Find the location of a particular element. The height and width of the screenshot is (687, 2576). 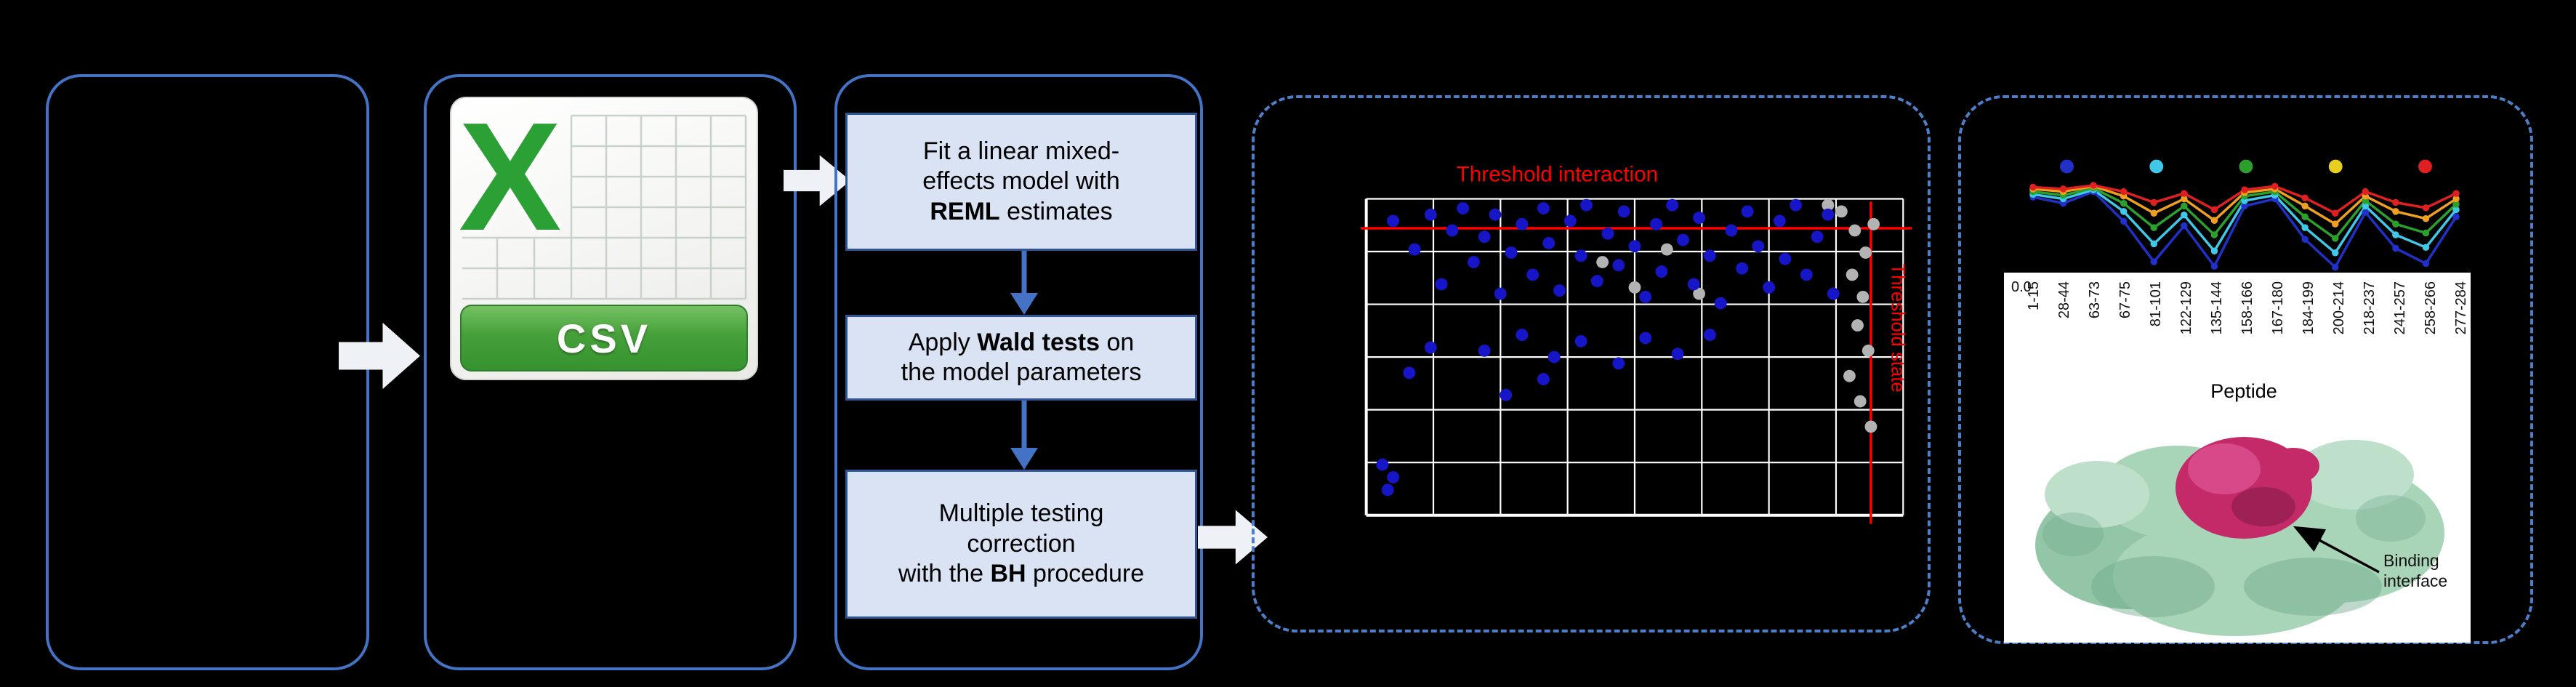

peptide-tick-label: 241-257 is located at coordinates (2400, 307).